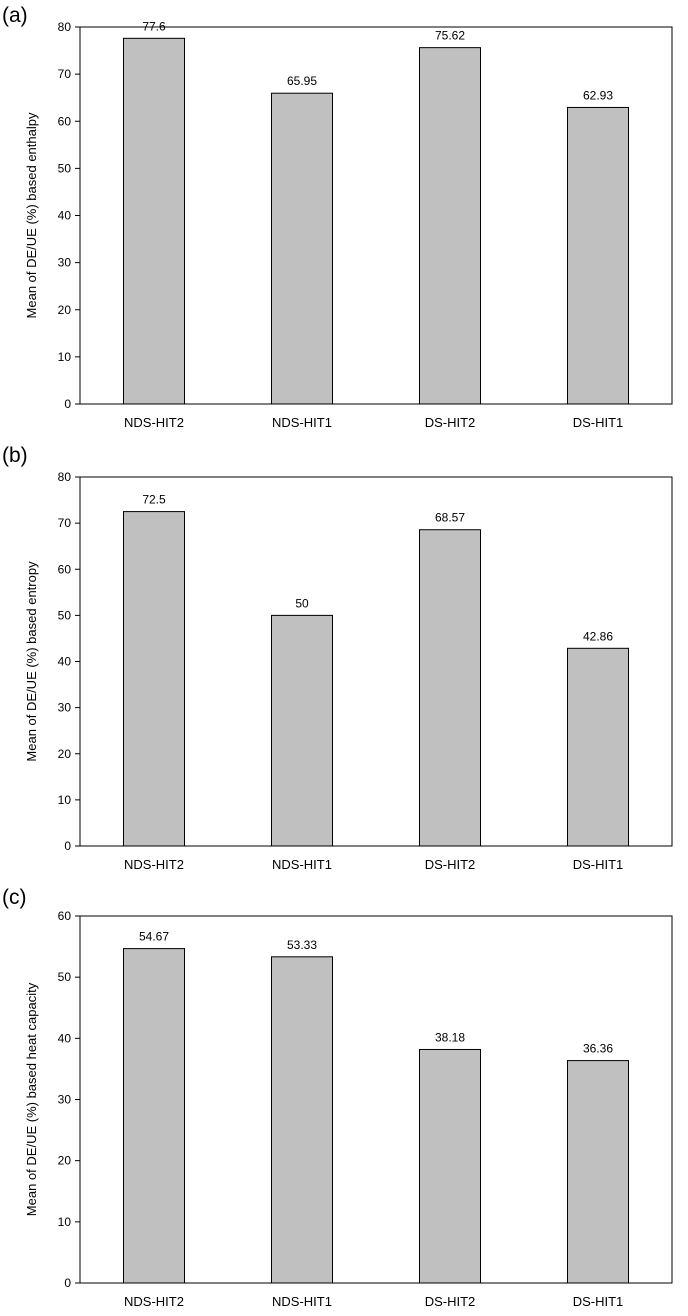  I want to click on y-axis-label: Mean of DE/UE (%) based heat capacity, so click(31, 1099).